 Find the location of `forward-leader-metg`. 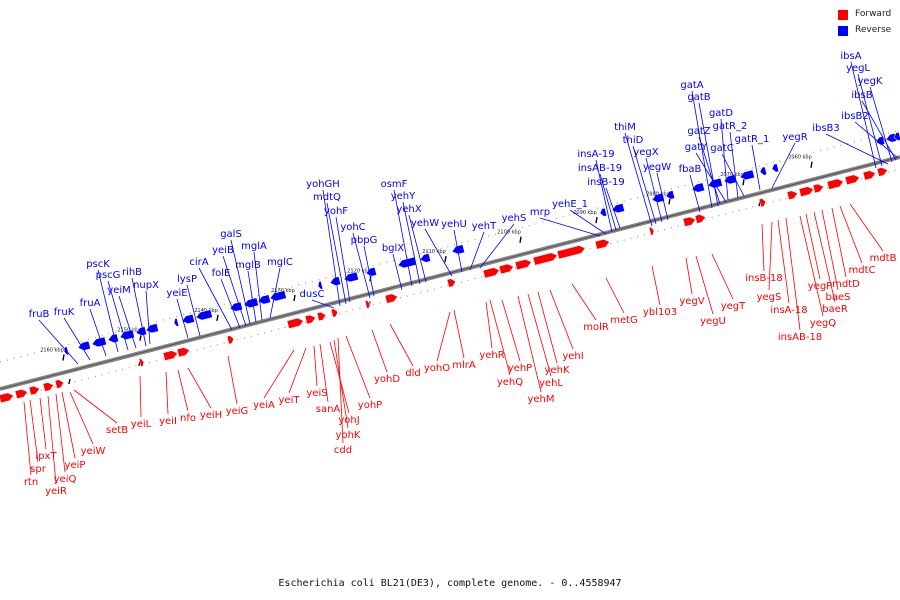

forward-leader-metg is located at coordinates (615, 295).